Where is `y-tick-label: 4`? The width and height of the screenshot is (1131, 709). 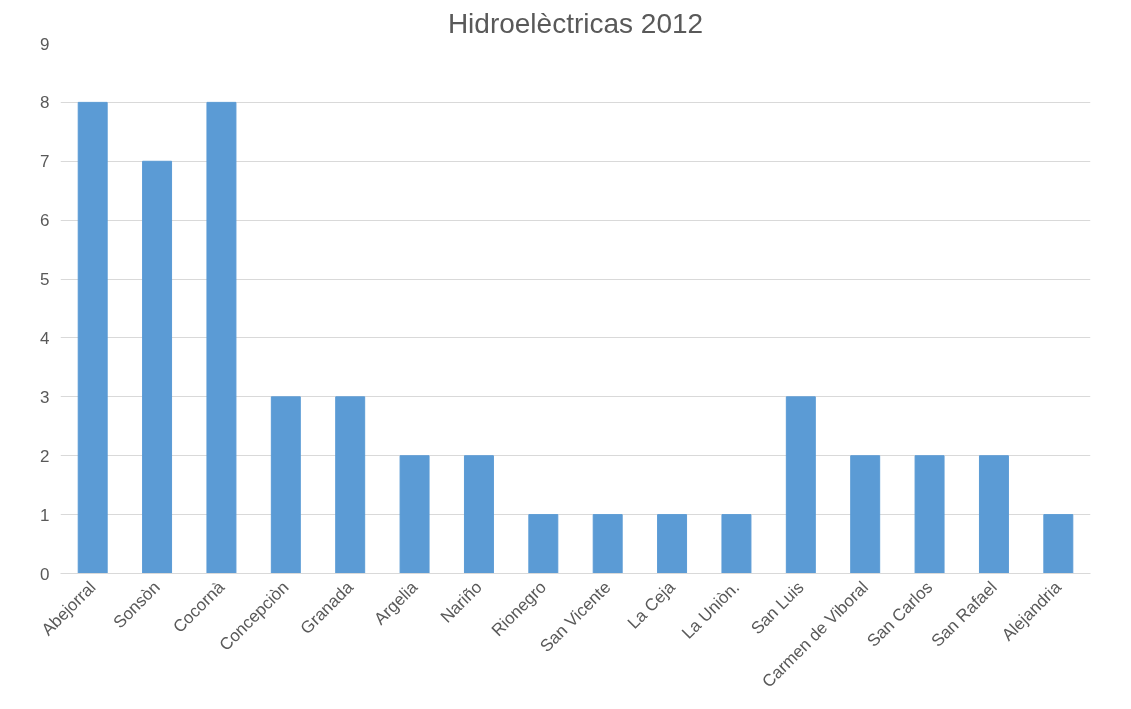
y-tick-label: 4 is located at coordinates (45, 338).